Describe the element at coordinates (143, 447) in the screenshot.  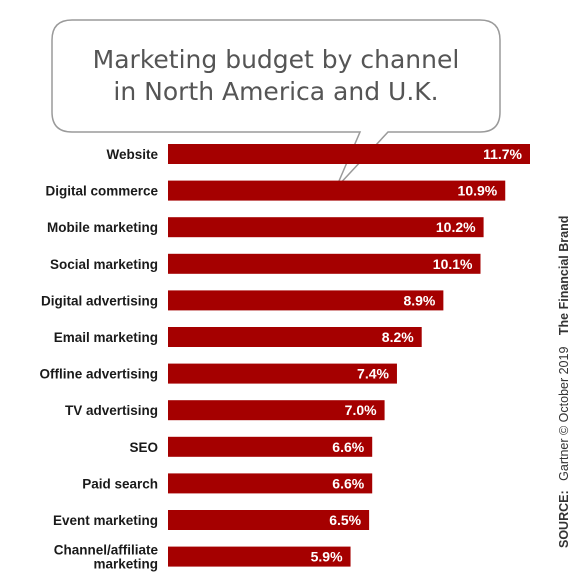
I see `category-label-8: SEO` at that location.